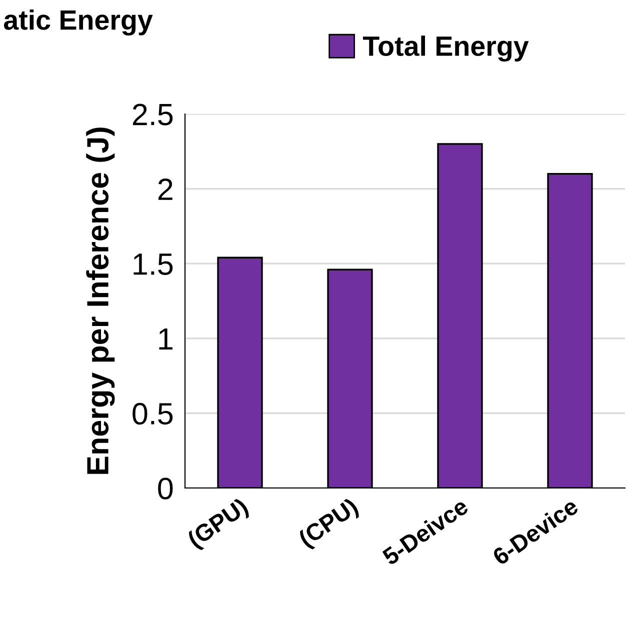 This screenshot has width=631, height=642. What do you see at coordinates (445, 49) in the screenshot?
I see `legend-label: Total Energy` at bounding box center [445, 49].